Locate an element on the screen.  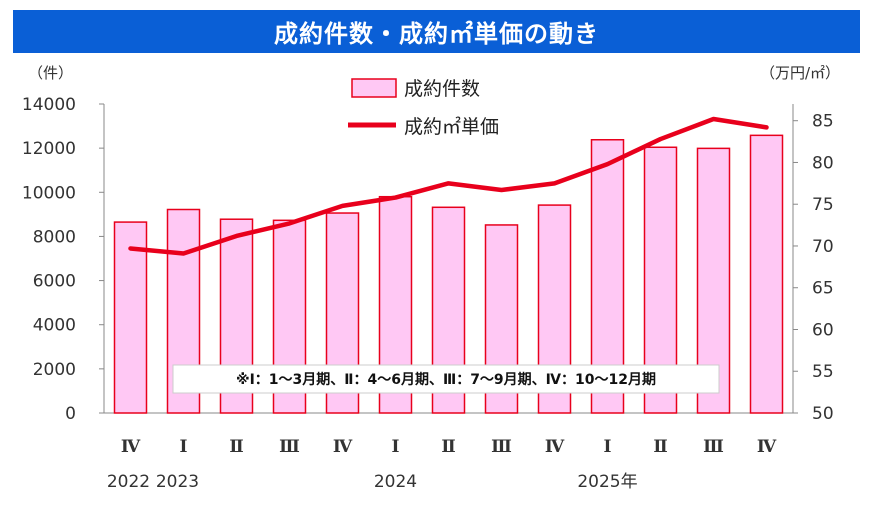
category-label-10: Ⅰ is located at coordinates (608, 447).